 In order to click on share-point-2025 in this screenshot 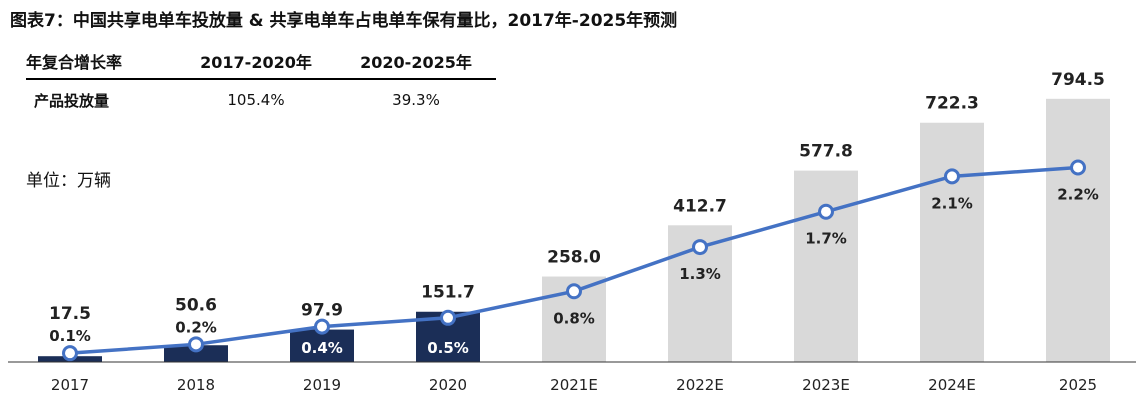, I will do `click(1078, 167)`.